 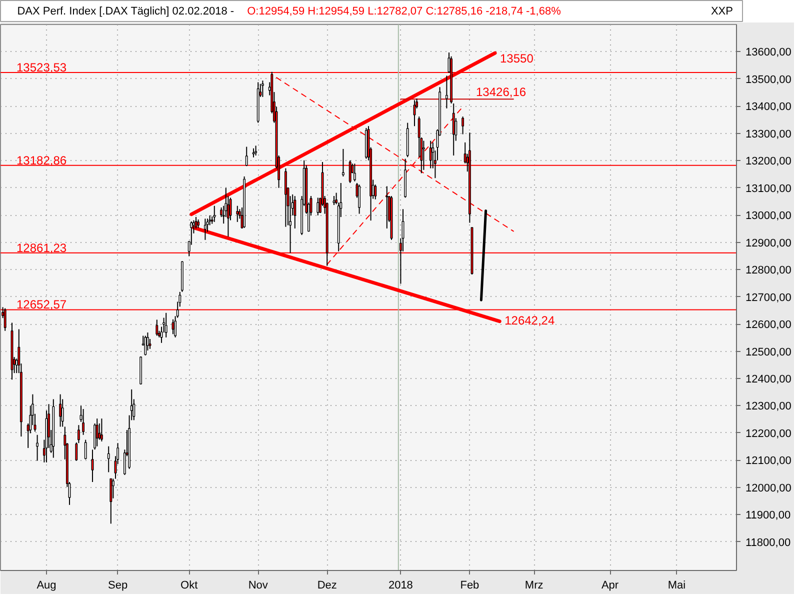 What do you see at coordinates (769, 270) in the screenshot?
I see `y-tick-label: 12800,00` at bounding box center [769, 270].